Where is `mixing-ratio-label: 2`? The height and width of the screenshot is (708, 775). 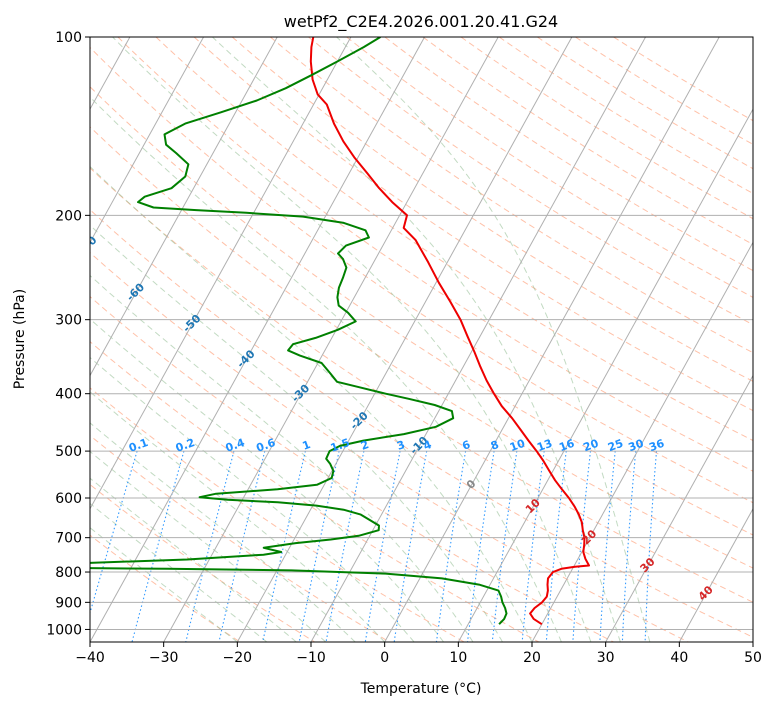 mixing-ratio-label: 2 is located at coordinates (365, 445).